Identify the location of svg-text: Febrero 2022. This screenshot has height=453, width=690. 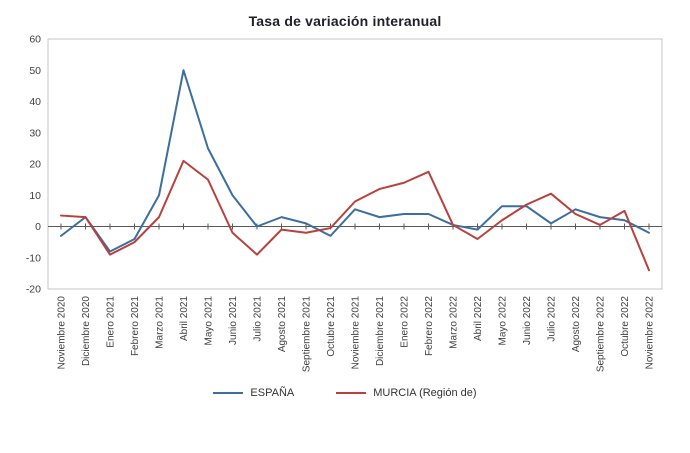
(429, 326).